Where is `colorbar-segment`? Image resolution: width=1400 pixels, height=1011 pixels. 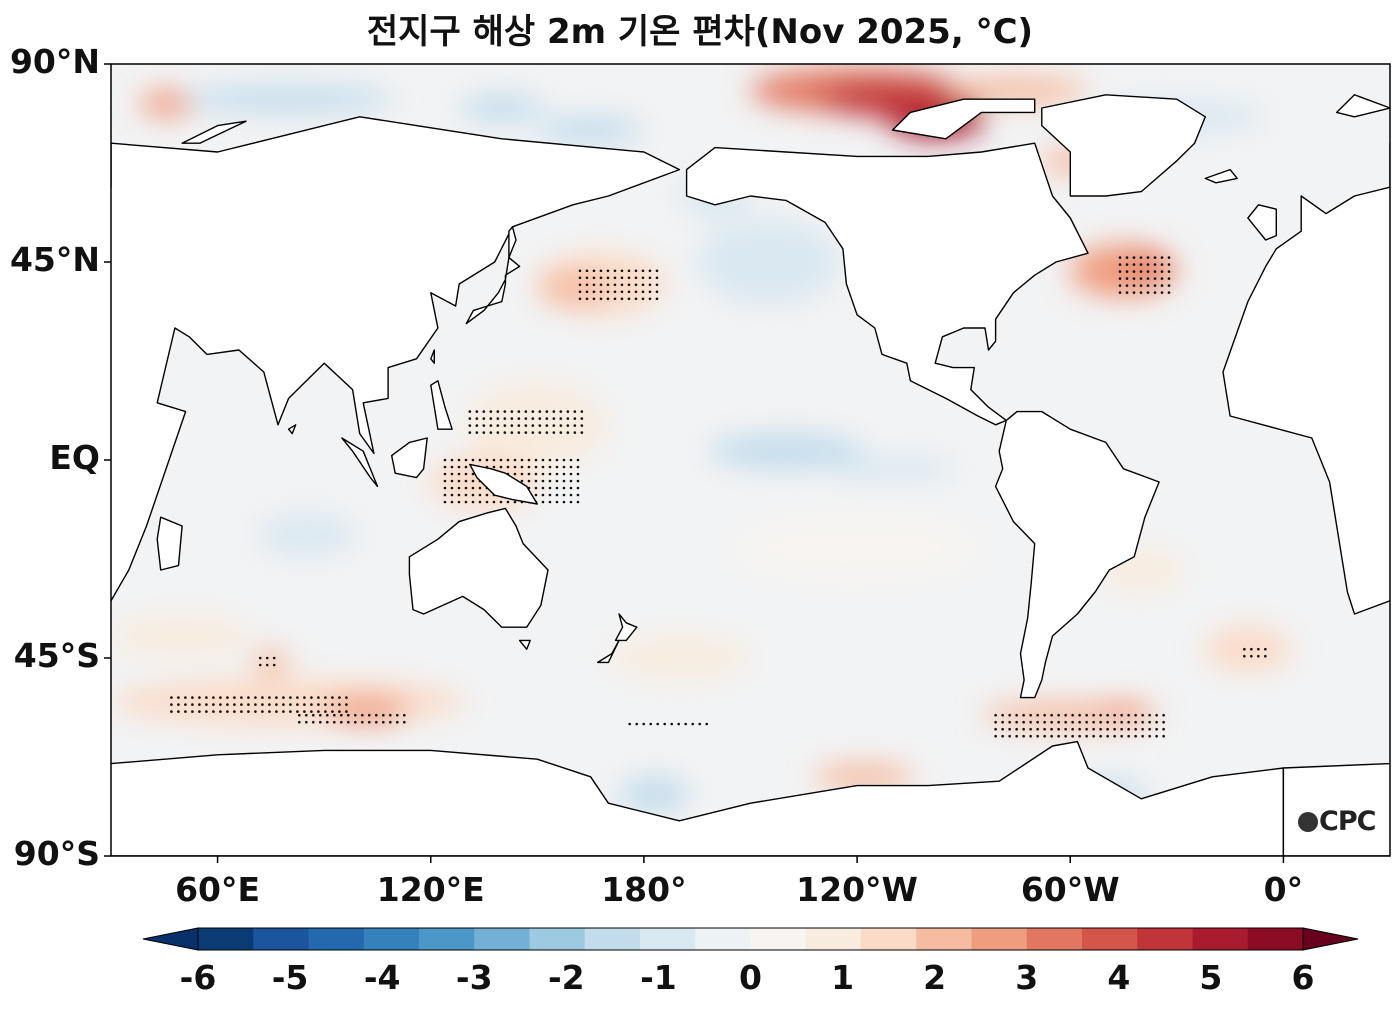
colorbar-segment is located at coordinates (391, 939).